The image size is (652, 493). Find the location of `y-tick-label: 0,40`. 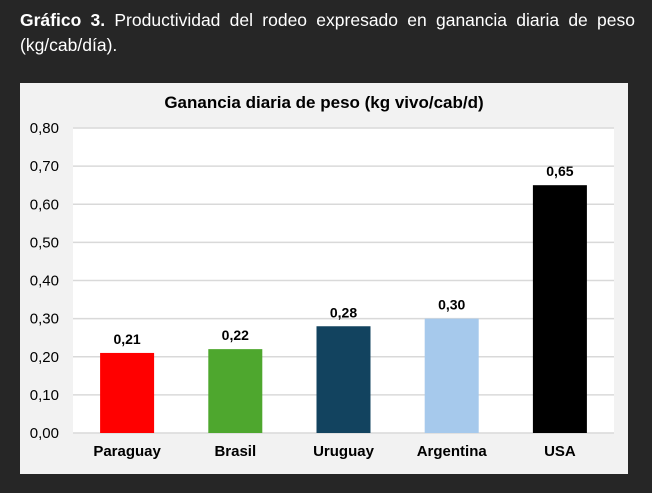

y-tick-label: 0,40 is located at coordinates (44, 281).